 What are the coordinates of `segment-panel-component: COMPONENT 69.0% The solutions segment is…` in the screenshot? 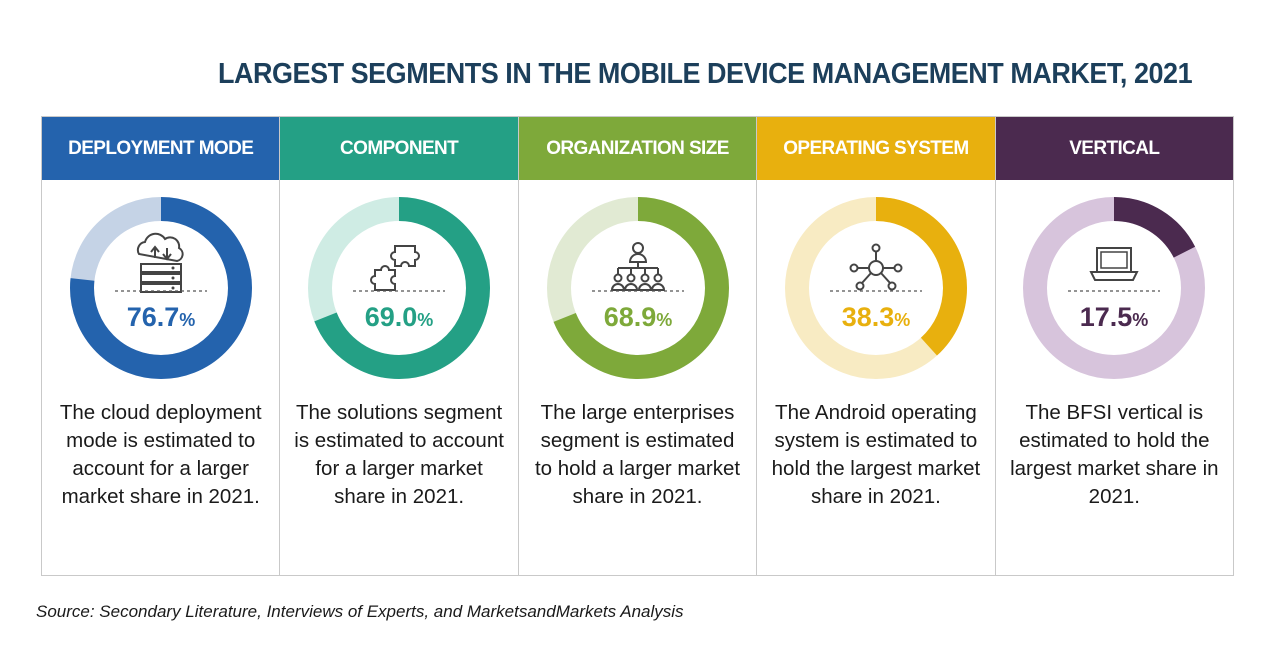 It's located at (399, 346).